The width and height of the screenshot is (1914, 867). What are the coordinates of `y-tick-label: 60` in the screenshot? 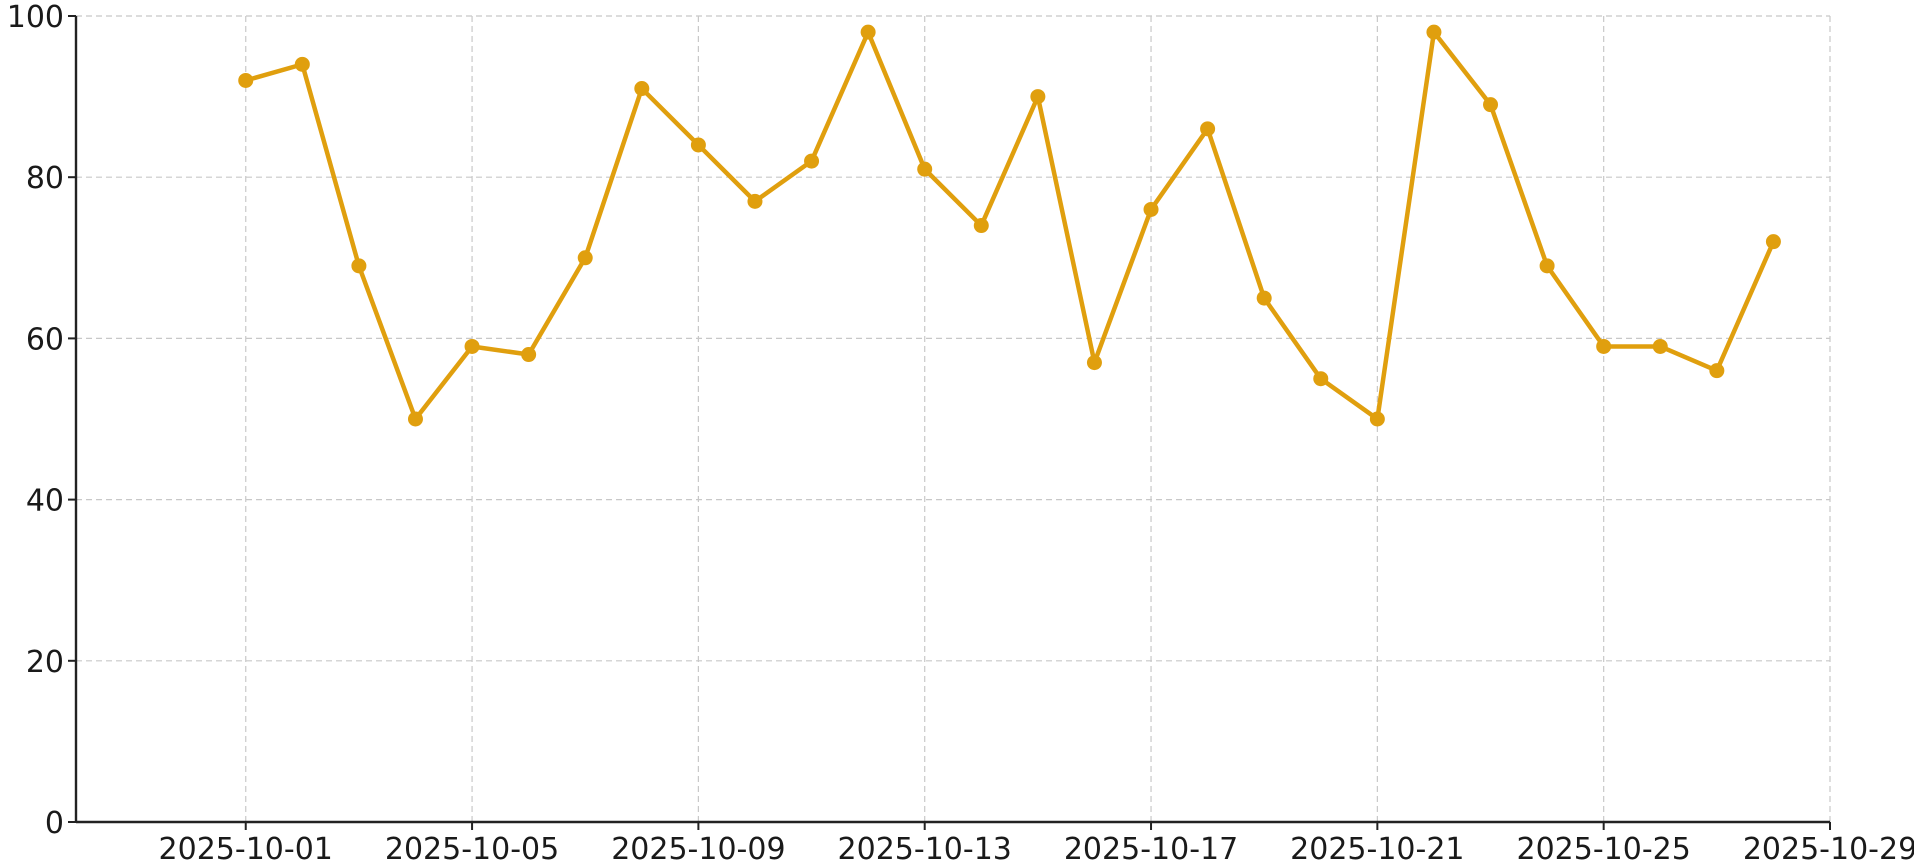 It's located at (45, 339).